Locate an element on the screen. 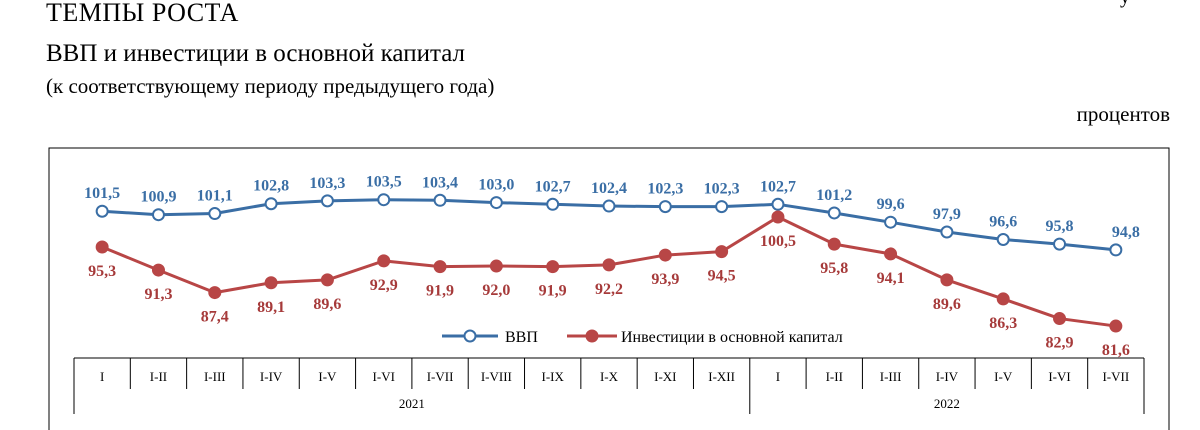  gdp-data-label: 103,4 is located at coordinates (440, 182).